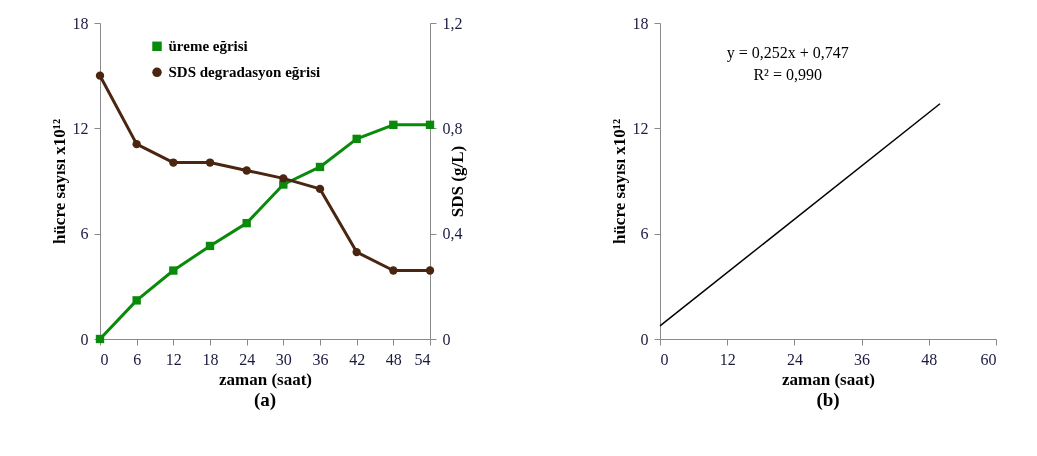  I want to click on text: (a), so click(265, 400).